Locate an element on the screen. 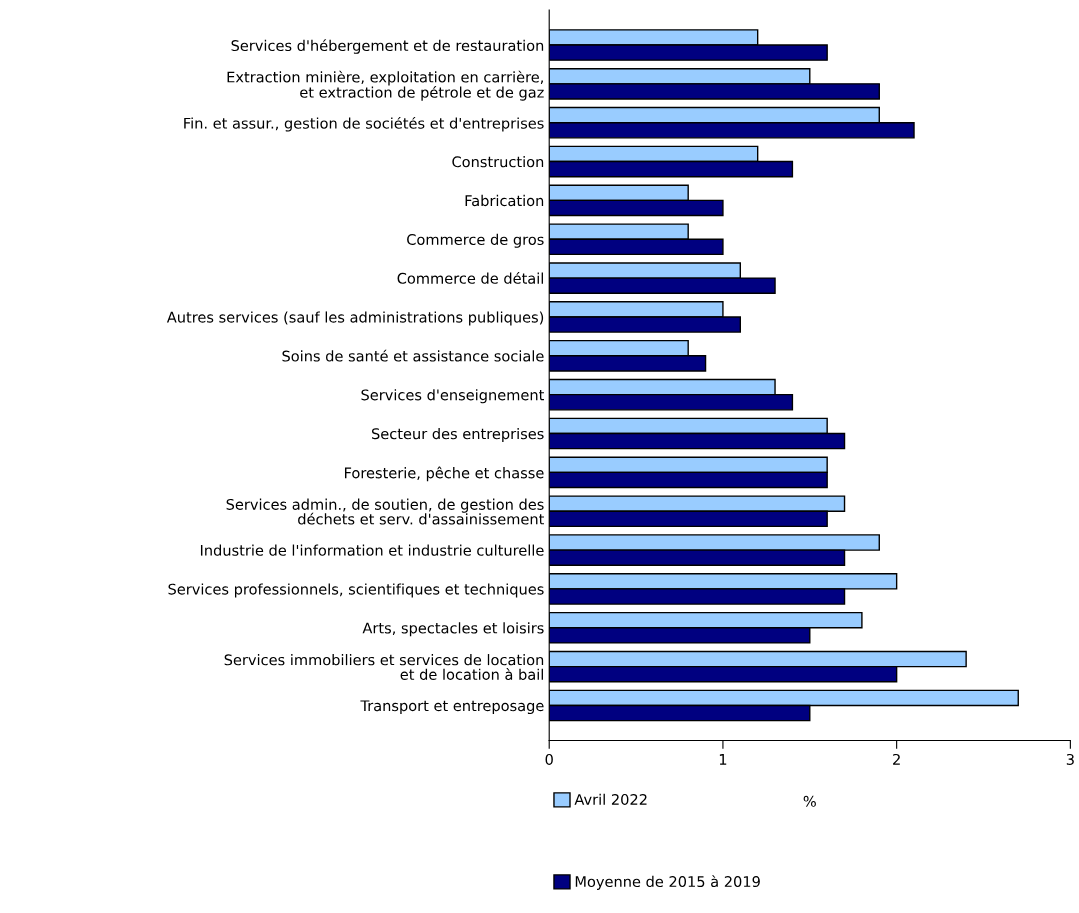 The image size is (1079, 913). x-tick-label: 1 is located at coordinates (723, 759).